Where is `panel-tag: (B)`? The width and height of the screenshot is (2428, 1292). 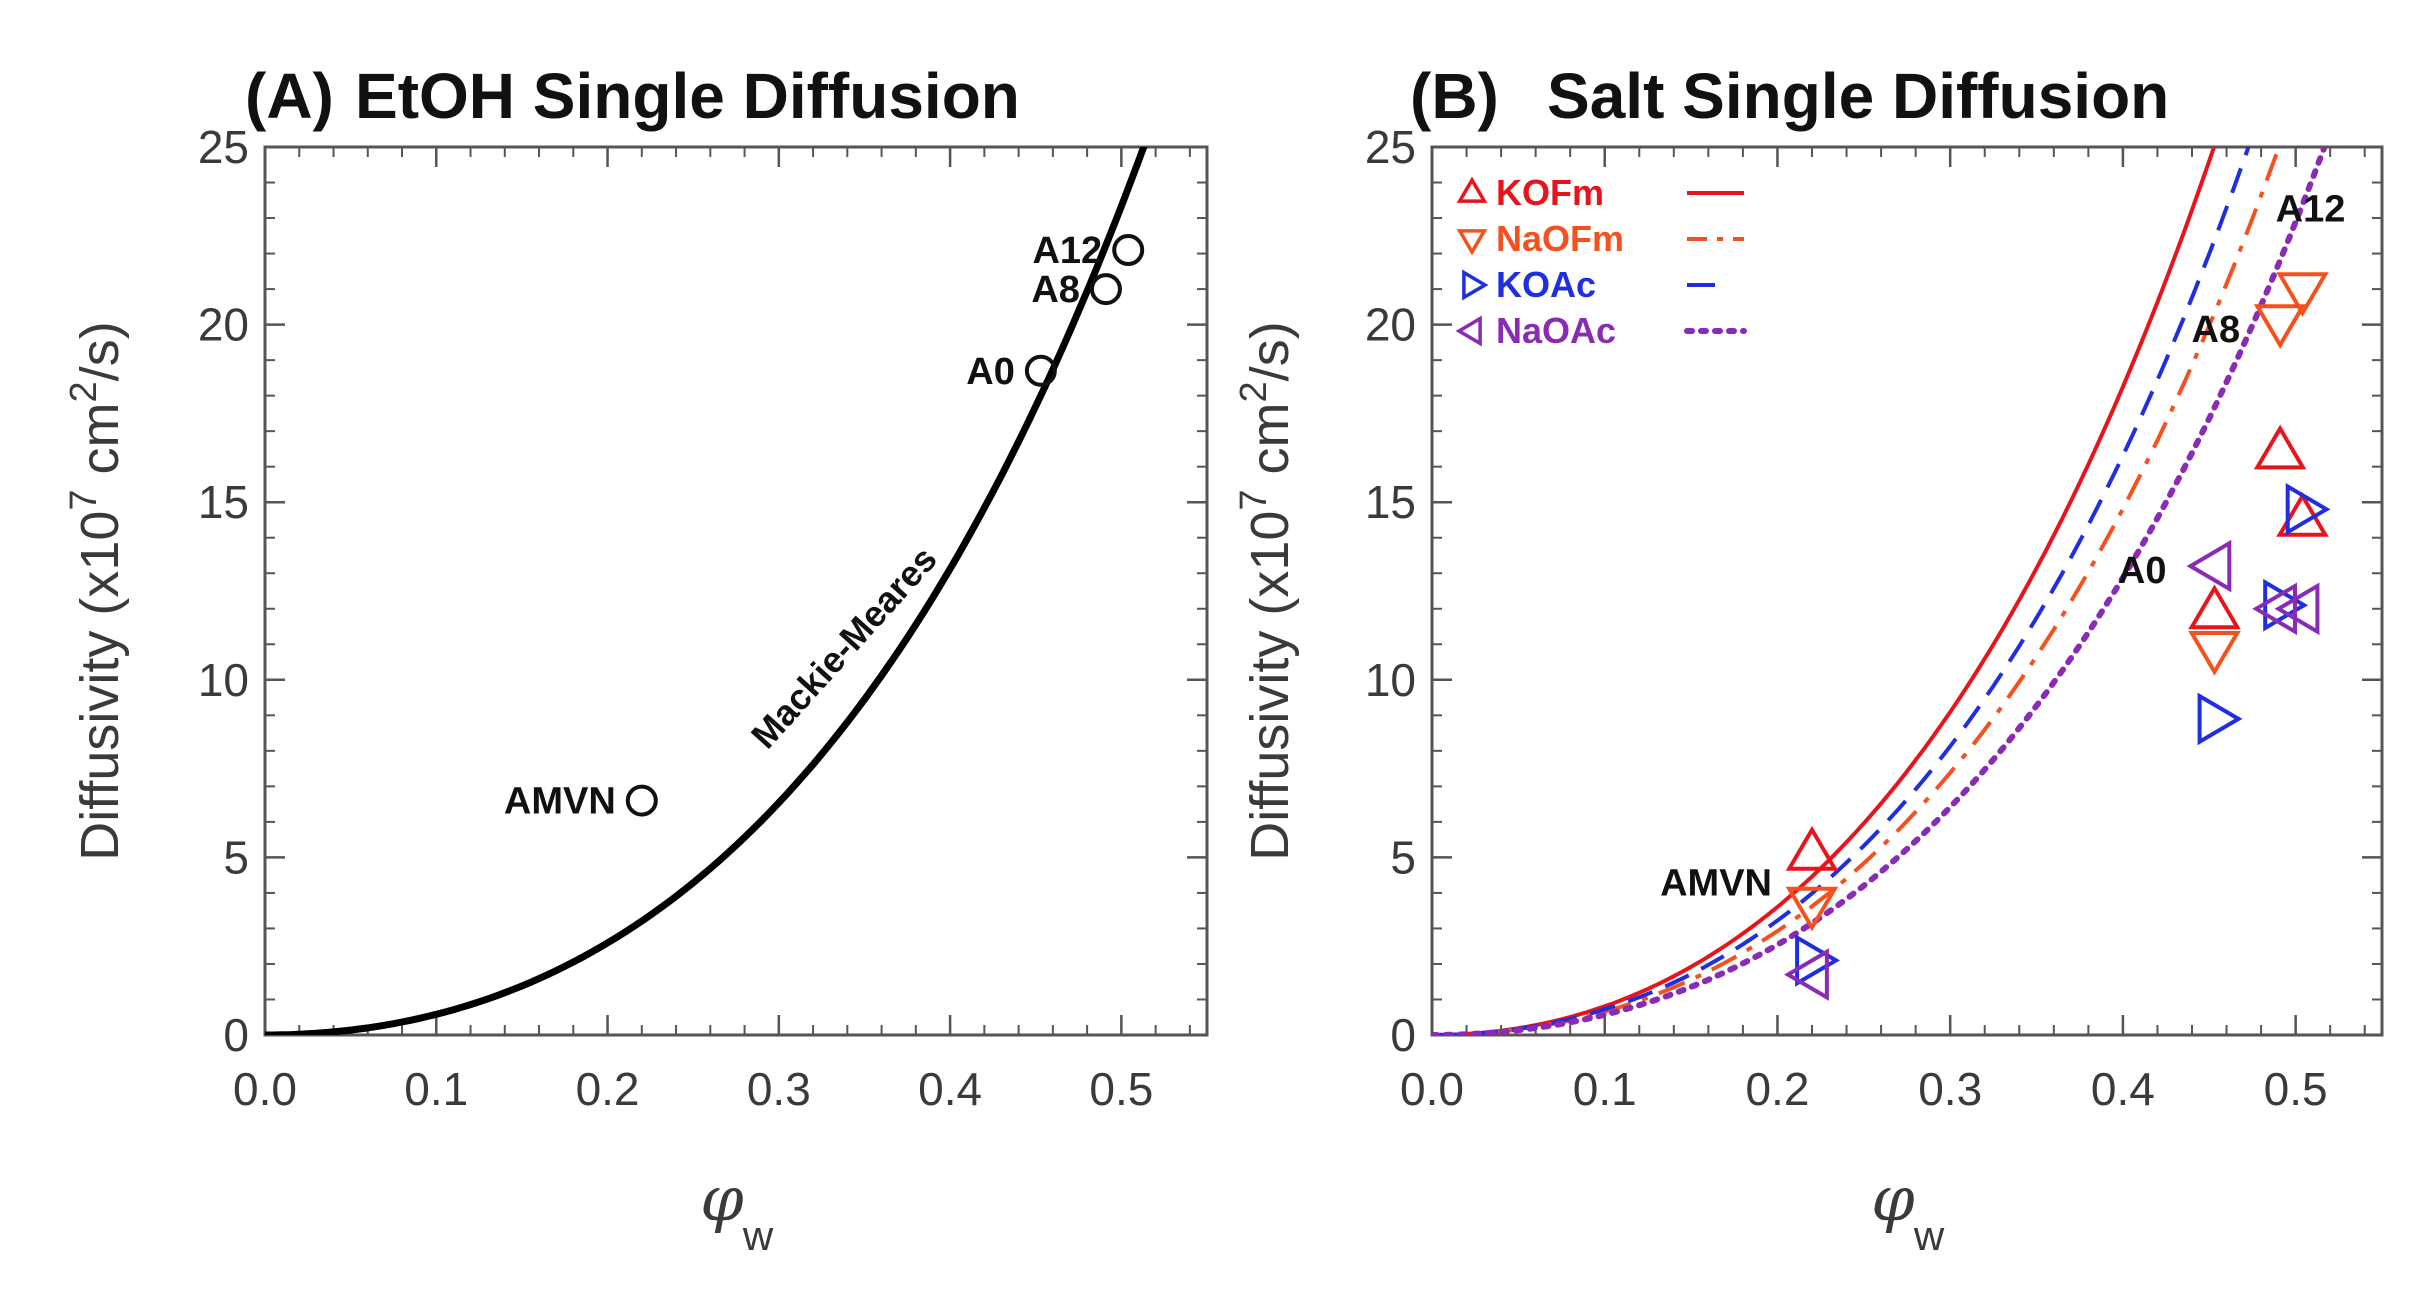
panel-tag: (B) is located at coordinates (1454, 96).